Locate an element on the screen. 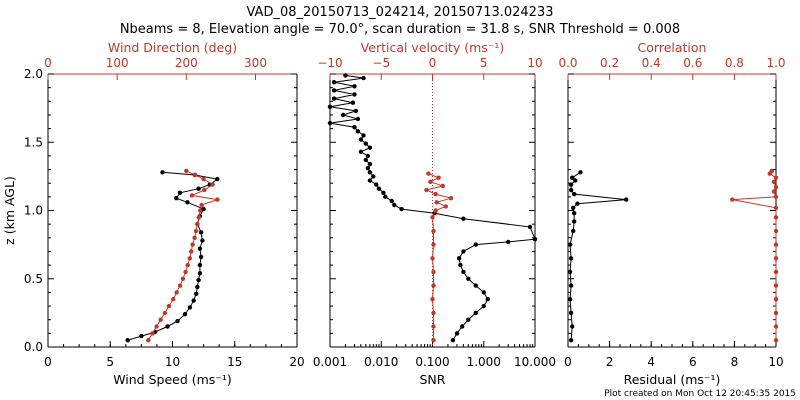 This screenshot has width=800, height=400. plot-credit: Plot created on Mon Oct 12 20:45:35 2015 is located at coordinates (700, 394).